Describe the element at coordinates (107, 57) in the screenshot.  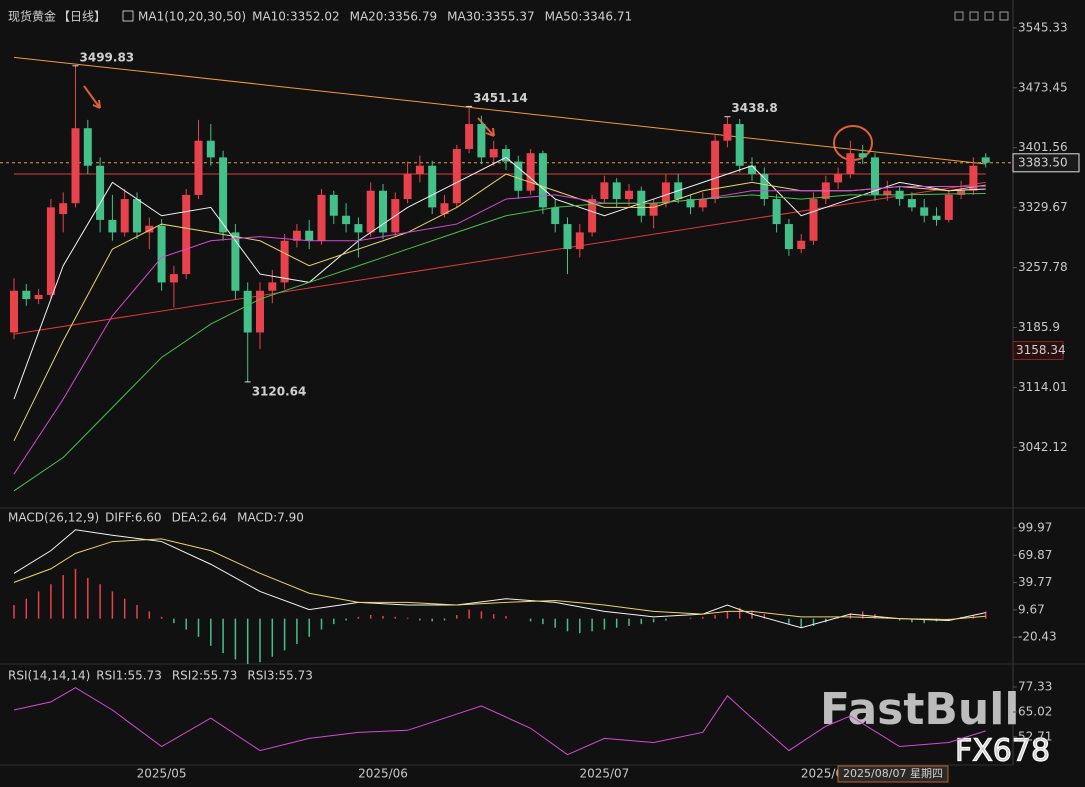
I see `annotation-label: 3499.83` at that location.